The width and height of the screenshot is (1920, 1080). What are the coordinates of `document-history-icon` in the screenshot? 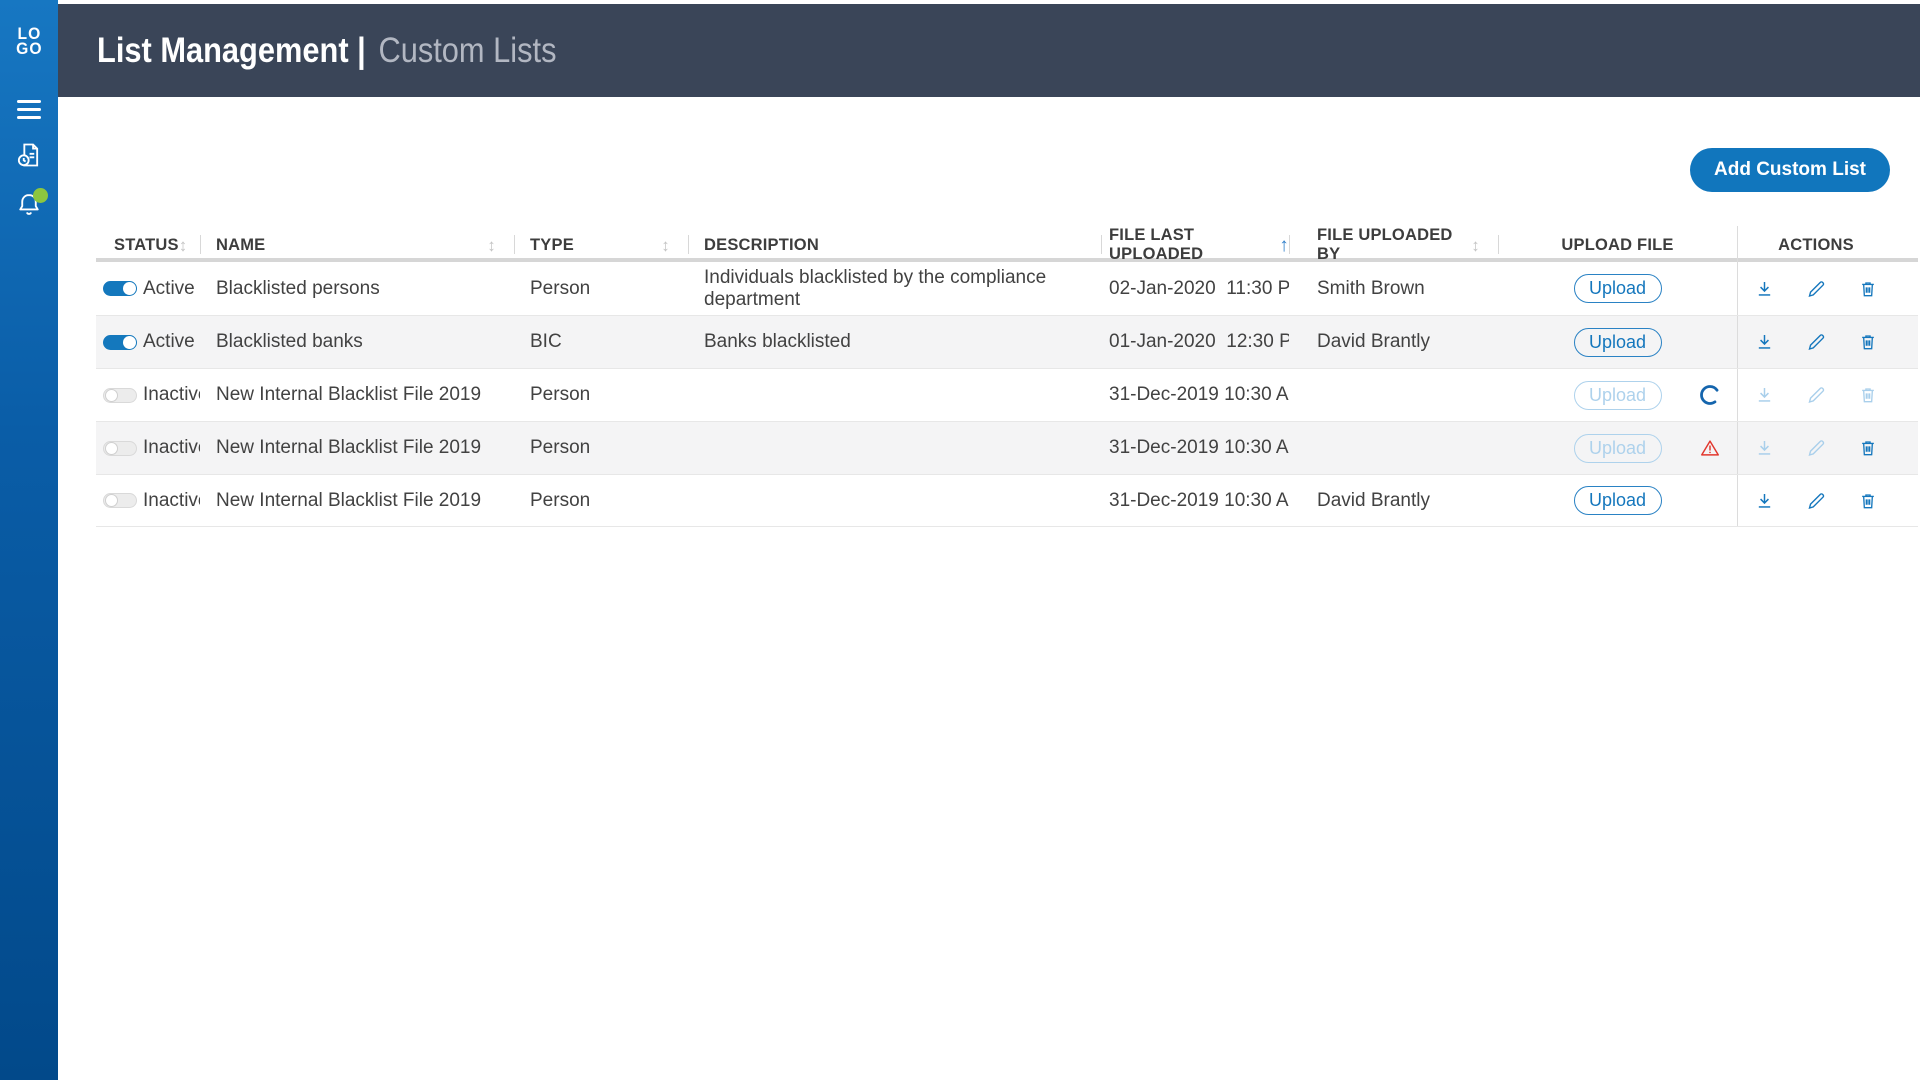 It's located at (29, 155).